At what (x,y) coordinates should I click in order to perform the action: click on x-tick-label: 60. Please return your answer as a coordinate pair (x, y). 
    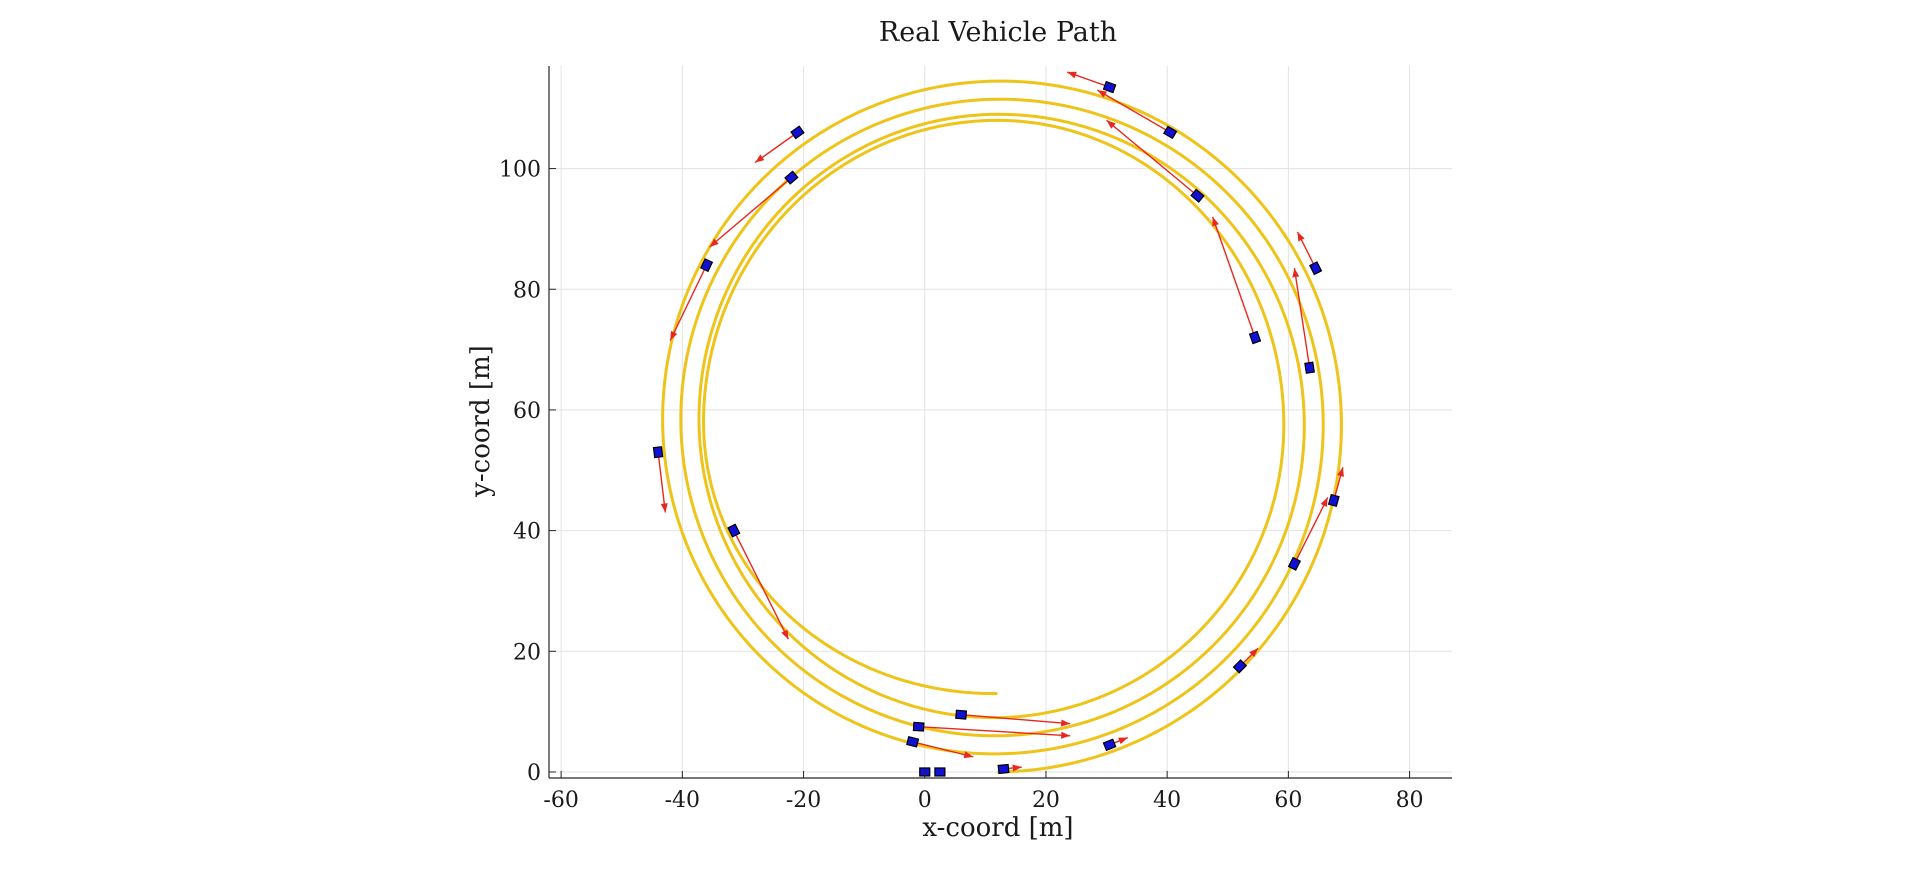
    Looking at the image, I should click on (1288, 800).